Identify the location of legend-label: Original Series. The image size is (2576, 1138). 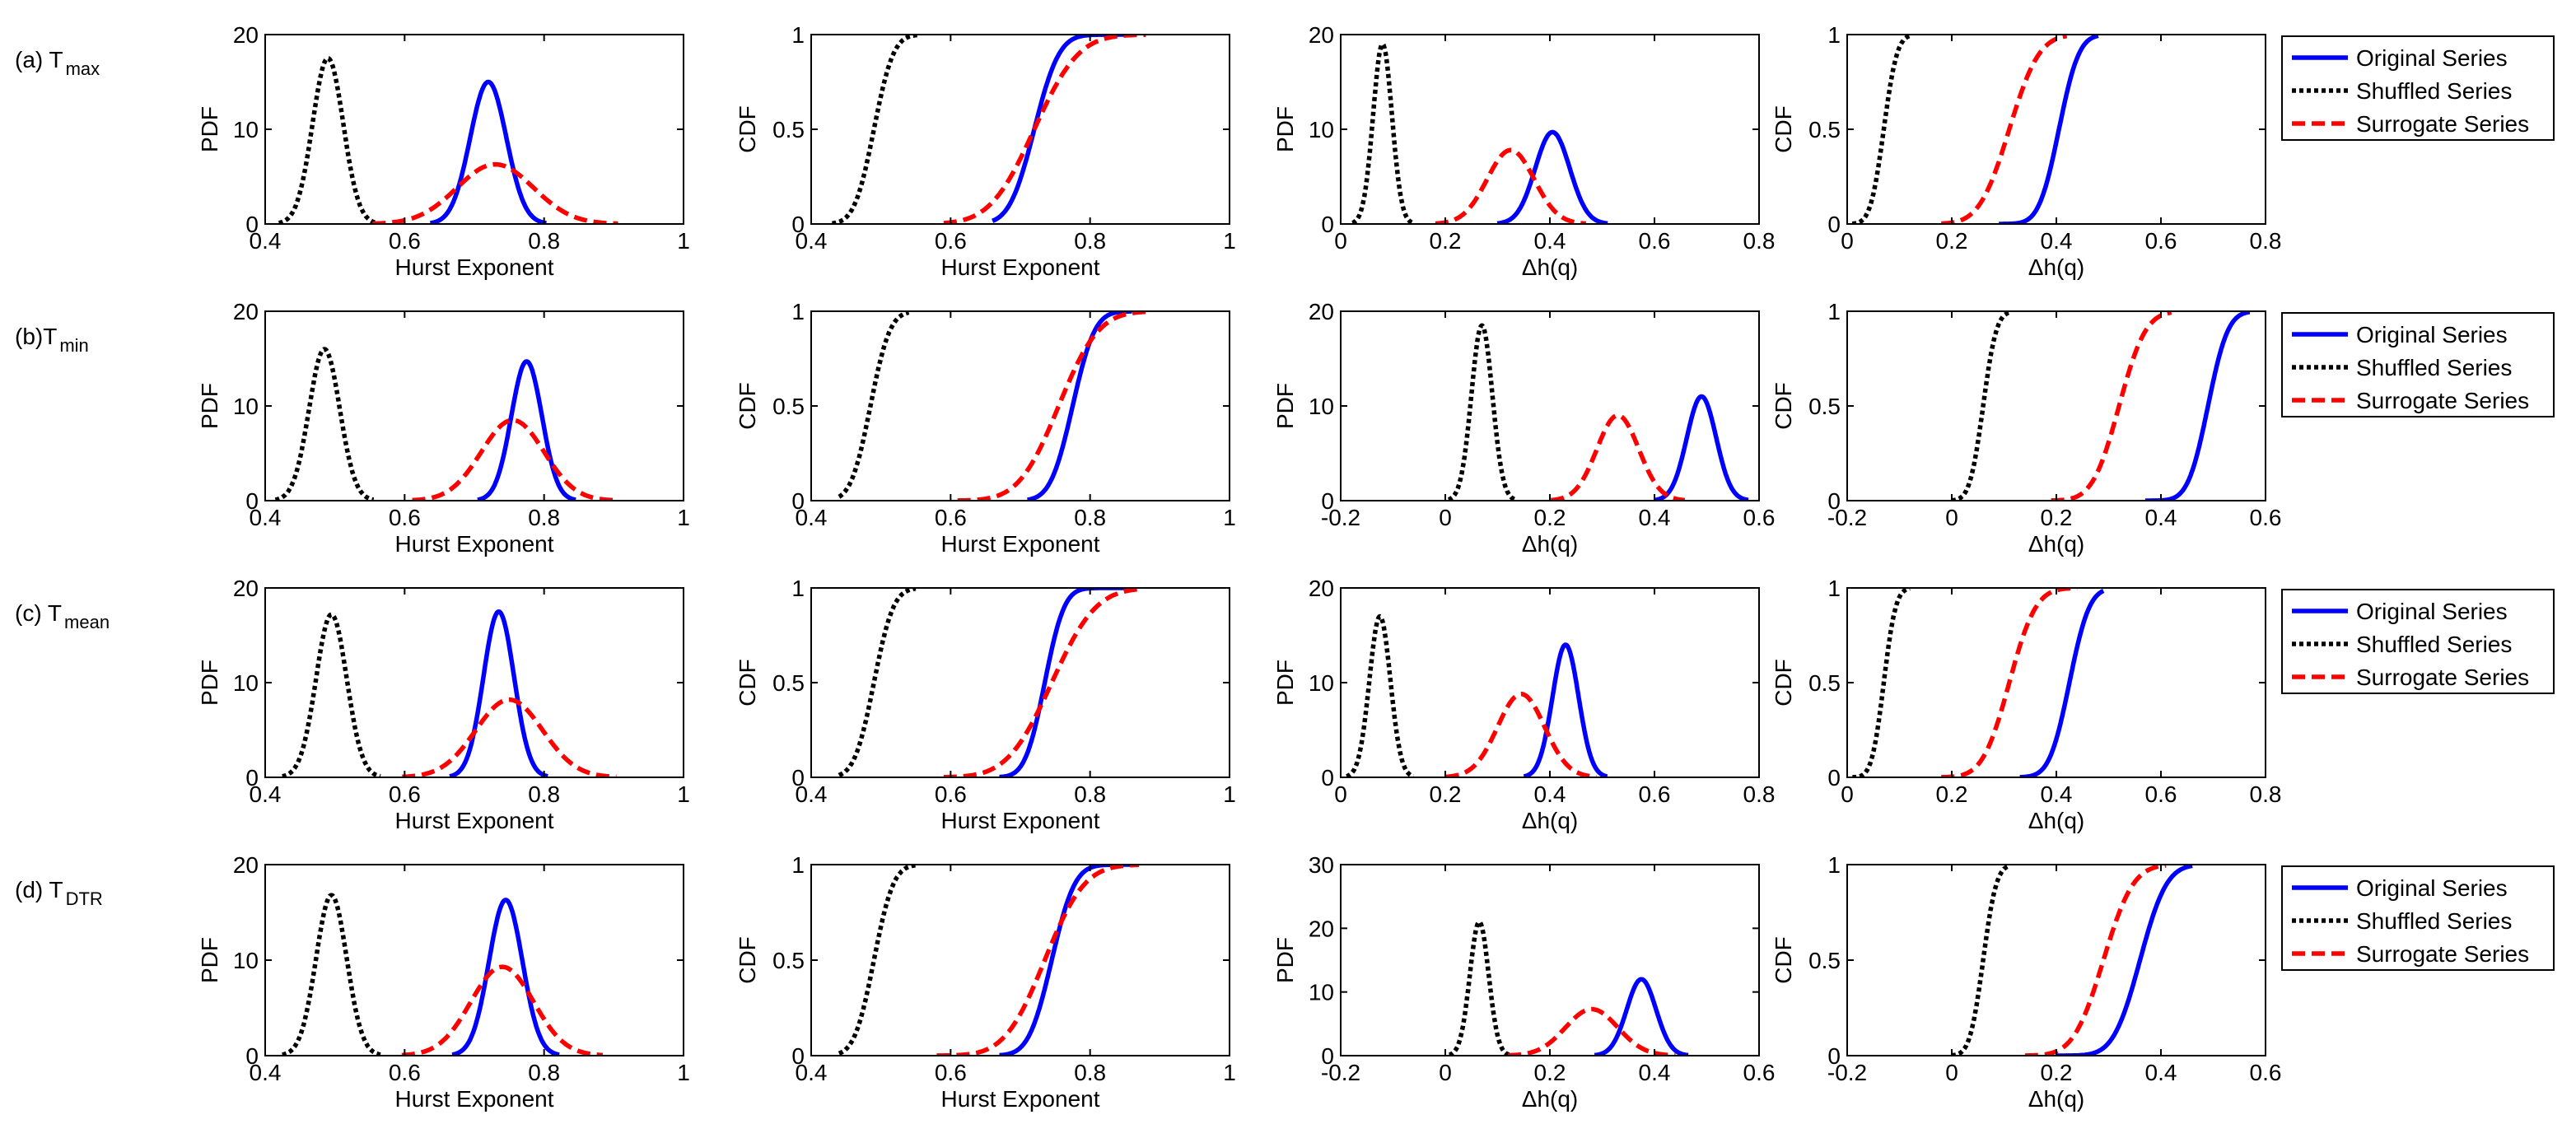
(2432, 58).